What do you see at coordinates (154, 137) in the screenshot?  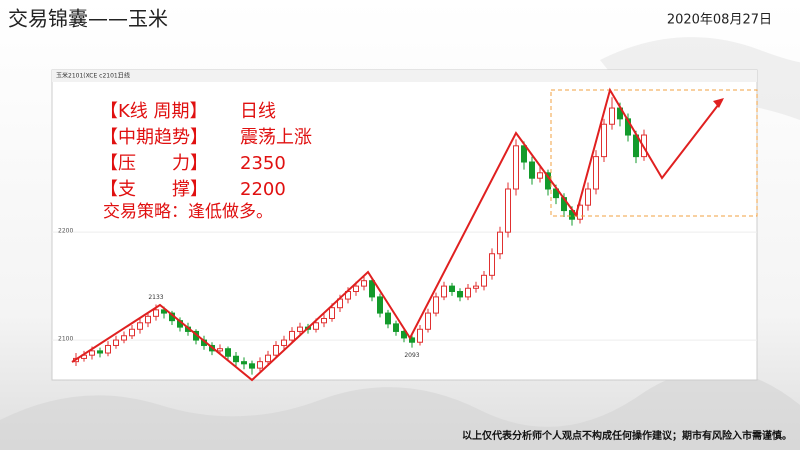 I see `analysis-label: 【中期趋势】` at bounding box center [154, 137].